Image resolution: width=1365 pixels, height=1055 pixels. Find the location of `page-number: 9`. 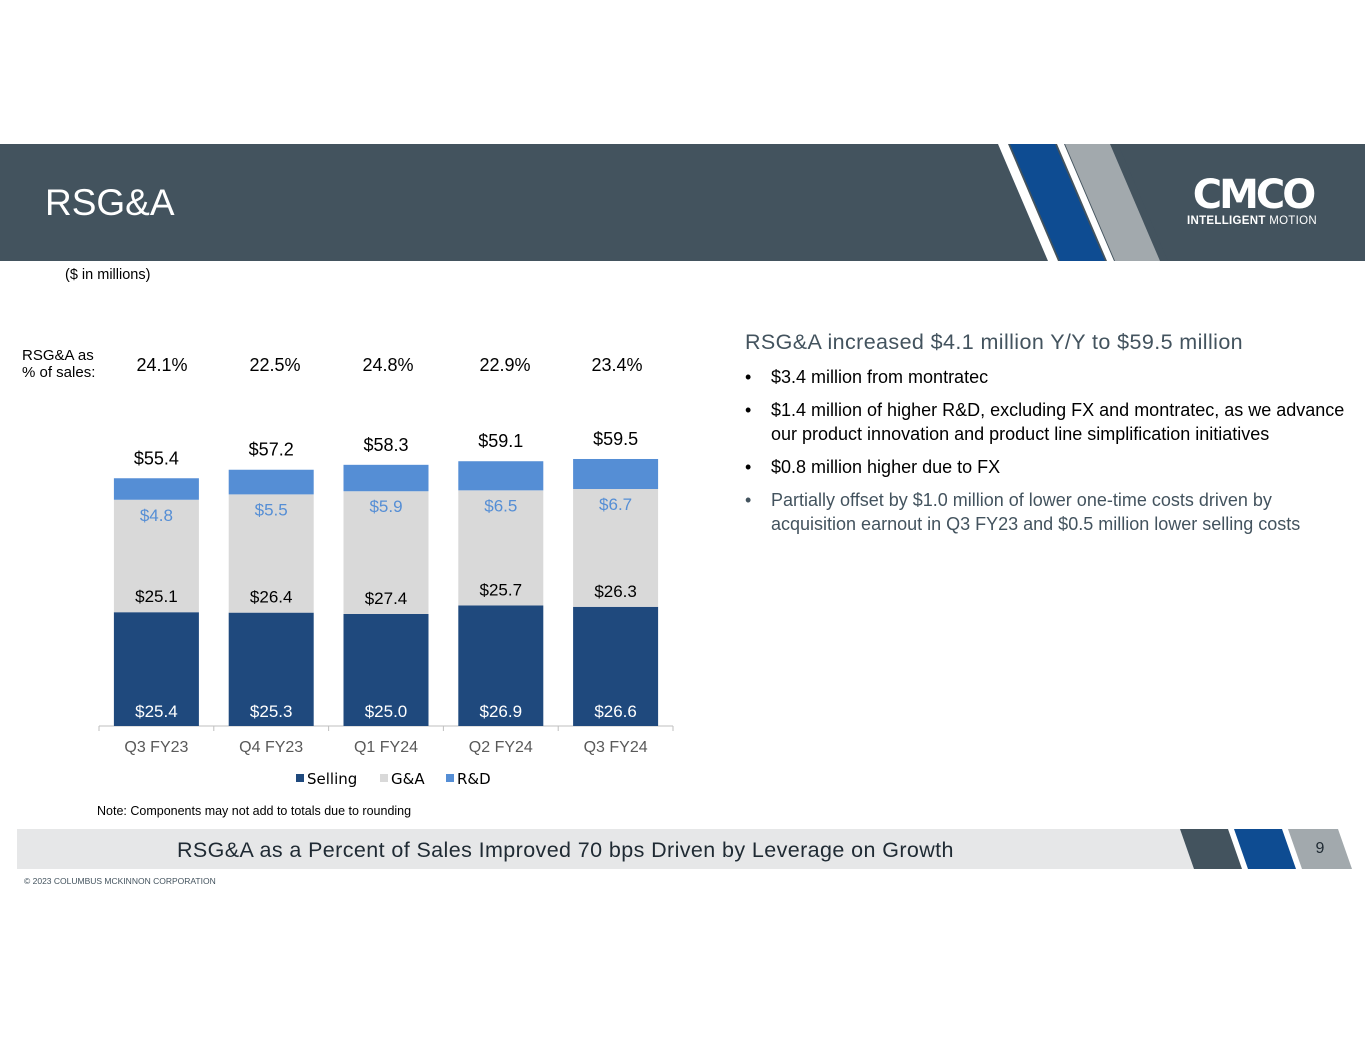

page-number: 9 is located at coordinates (1320, 848).